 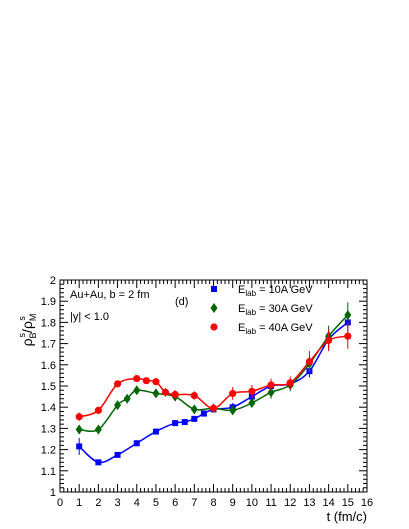 What do you see at coordinates (181, 302) in the screenshot?
I see `panel-label: (d)` at bounding box center [181, 302].